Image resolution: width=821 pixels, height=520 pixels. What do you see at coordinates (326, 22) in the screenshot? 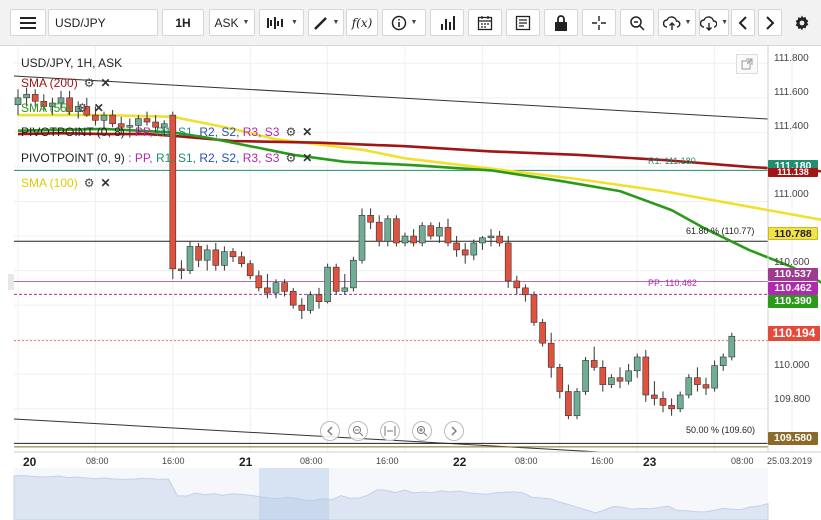
I see `draw-button: ▼` at bounding box center [326, 22].